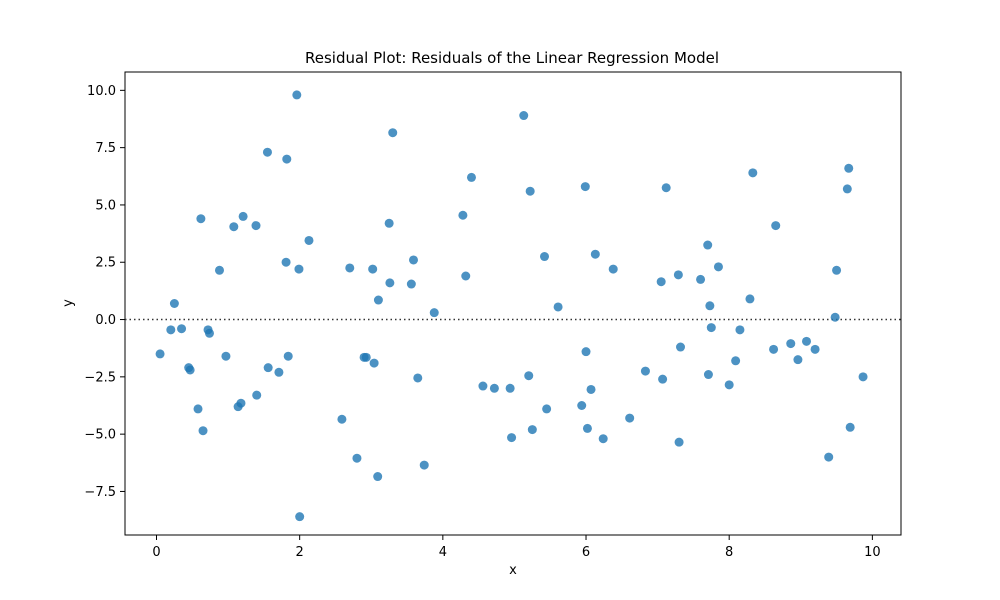 The image size is (1000, 600). I want to click on y-axis-label: y, so click(68, 303).